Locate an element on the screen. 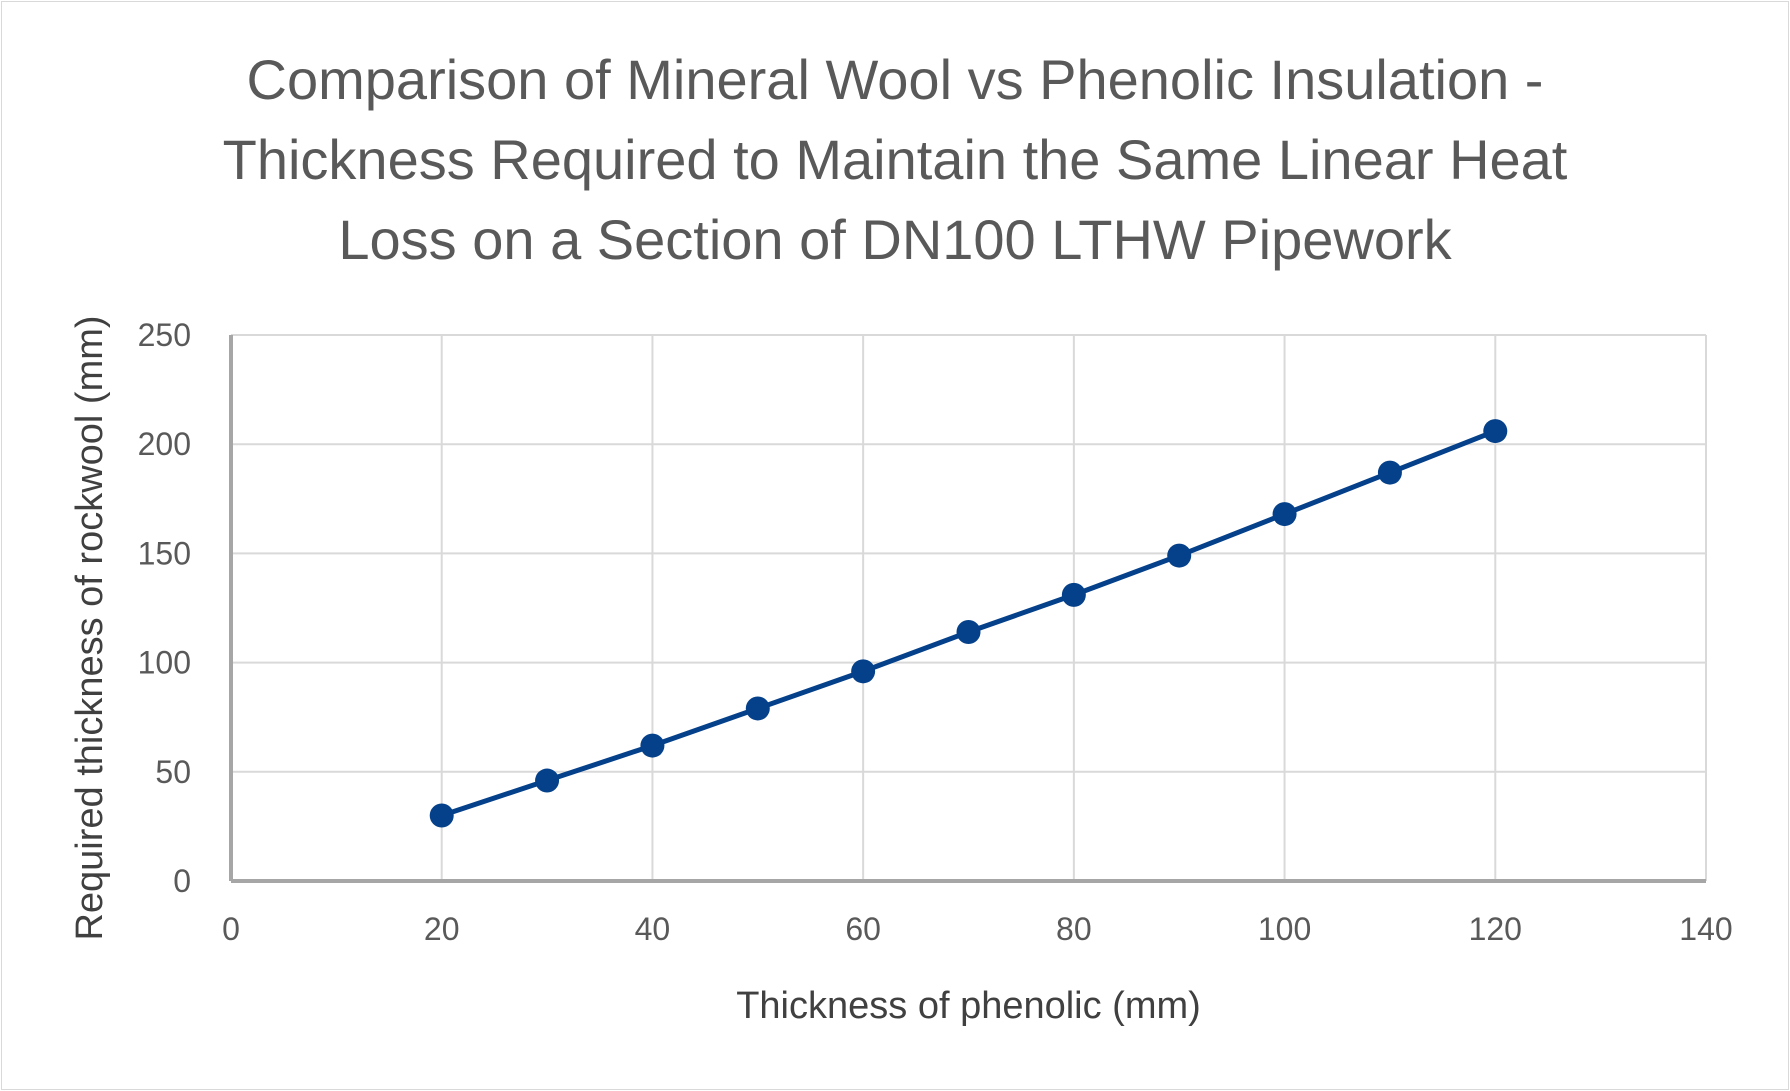 The width and height of the screenshot is (1790, 1091). x-tick-label: 100 is located at coordinates (1284, 929).